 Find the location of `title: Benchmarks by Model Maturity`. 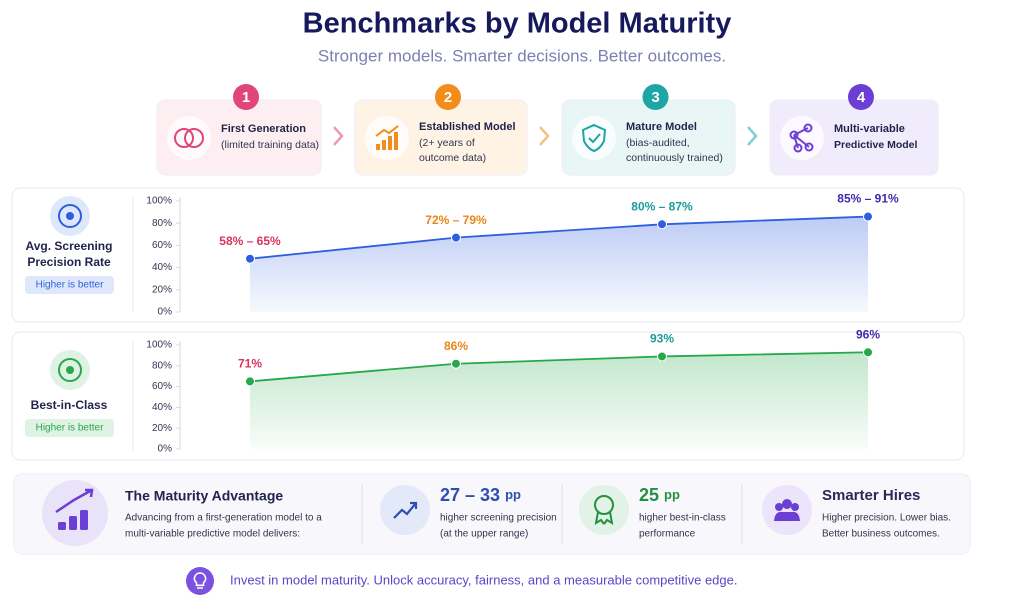

title: Benchmarks by Model Maturity is located at coordinates (517, 24).